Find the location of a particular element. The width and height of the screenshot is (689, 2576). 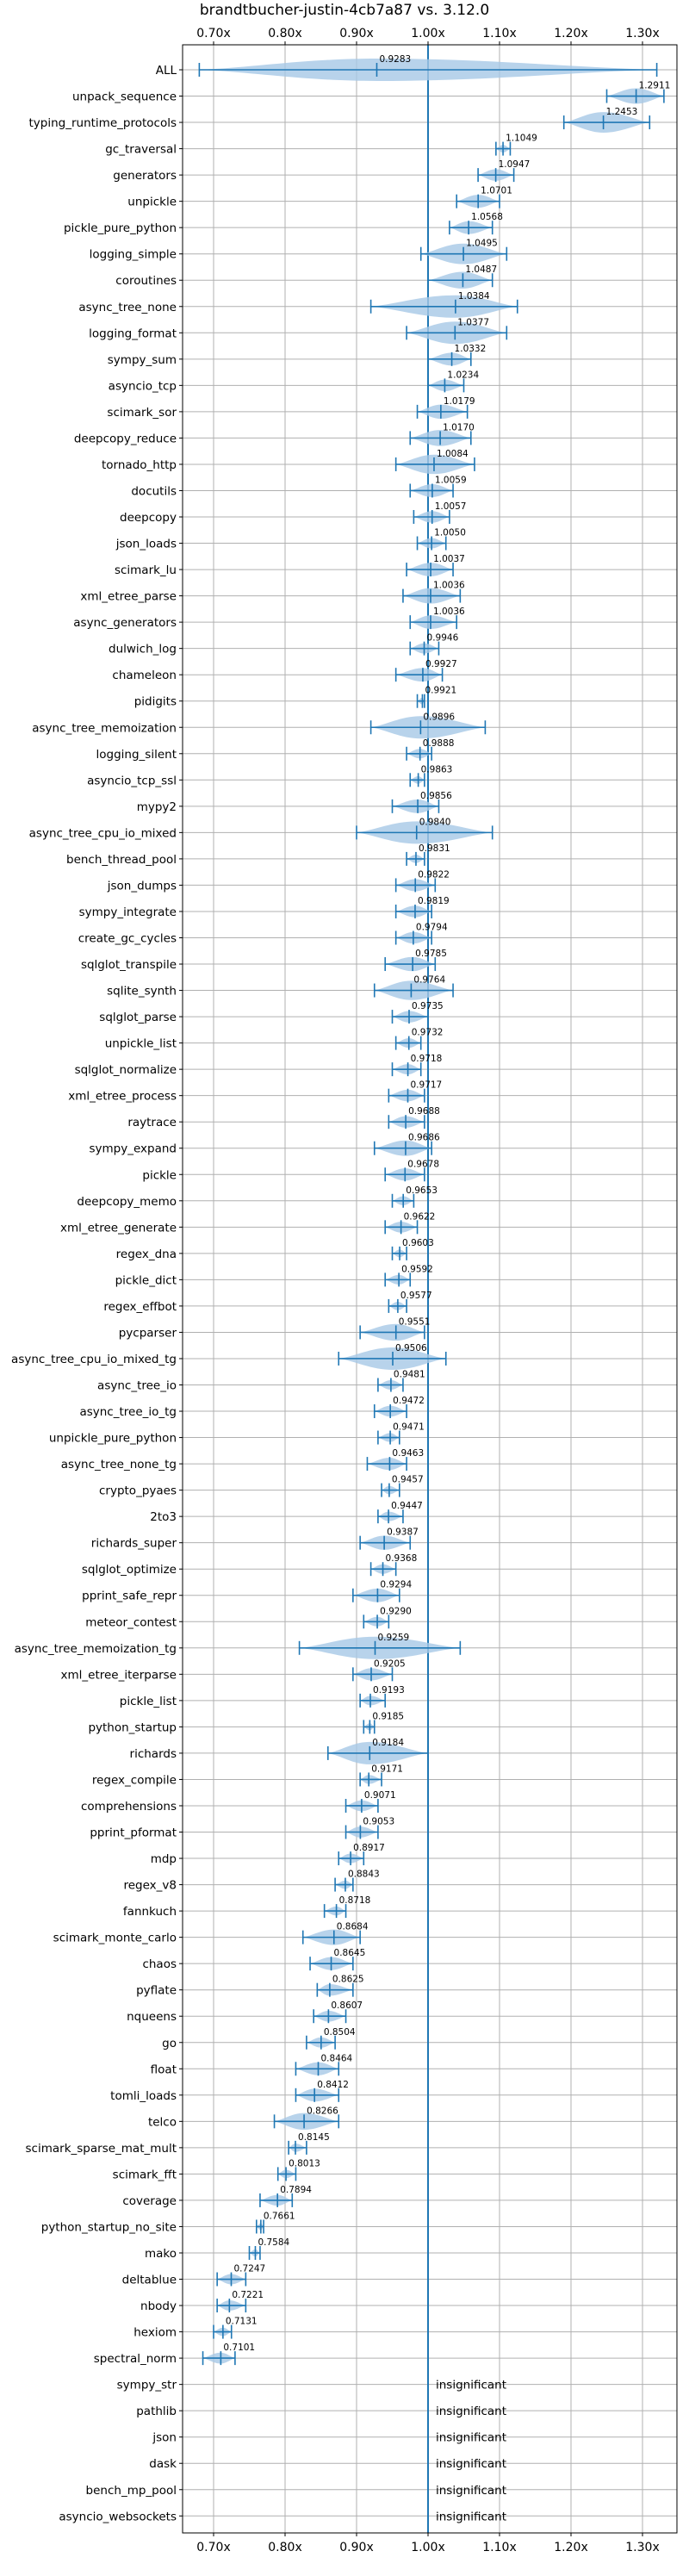

x-tick-label: 1.30x is located at coordinates (642, 2548).